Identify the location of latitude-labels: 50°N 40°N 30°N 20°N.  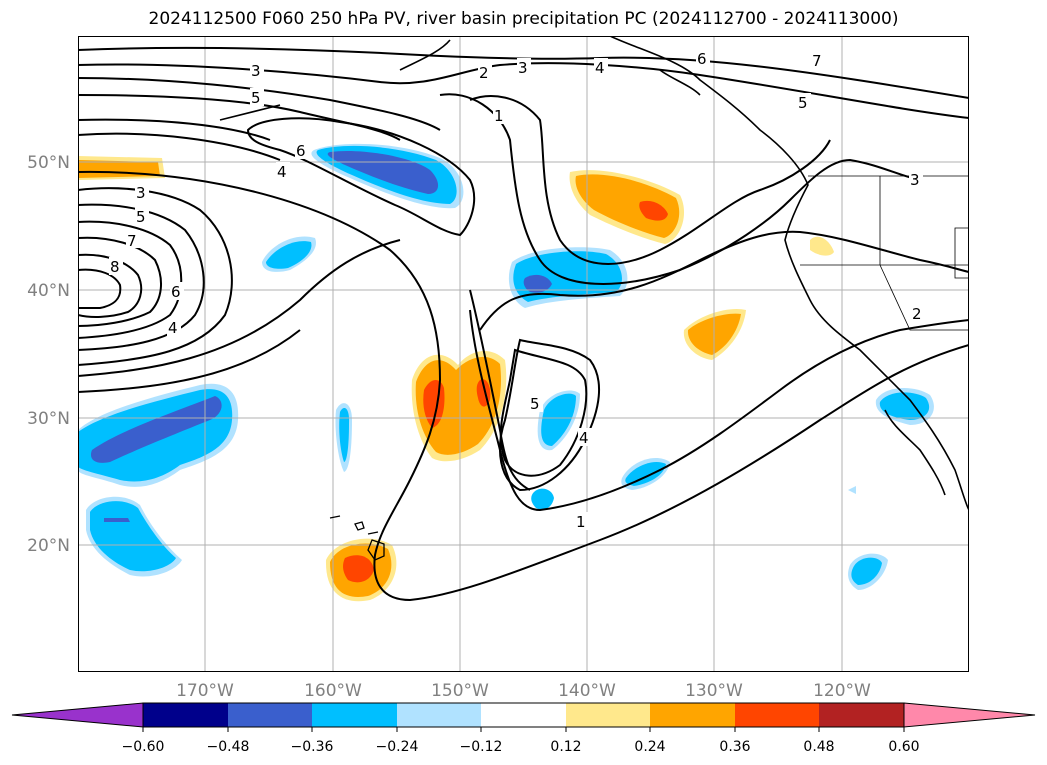
(48, 354).